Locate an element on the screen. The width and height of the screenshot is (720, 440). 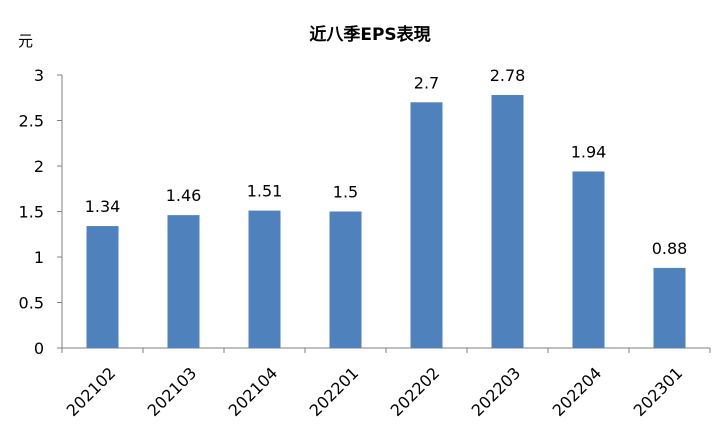
data-label-202104: 1.51 is located at coordinates (265, 191).